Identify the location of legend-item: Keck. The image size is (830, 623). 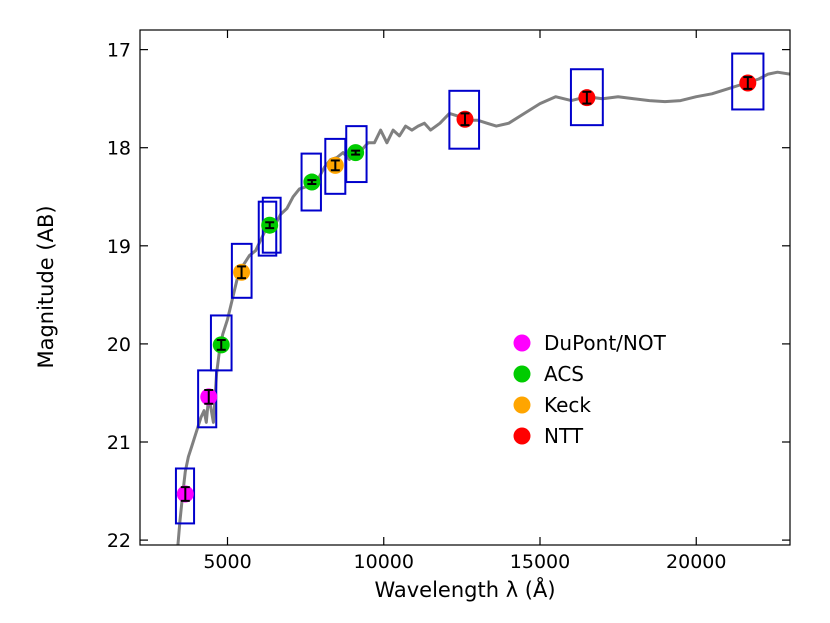
(552, 405).